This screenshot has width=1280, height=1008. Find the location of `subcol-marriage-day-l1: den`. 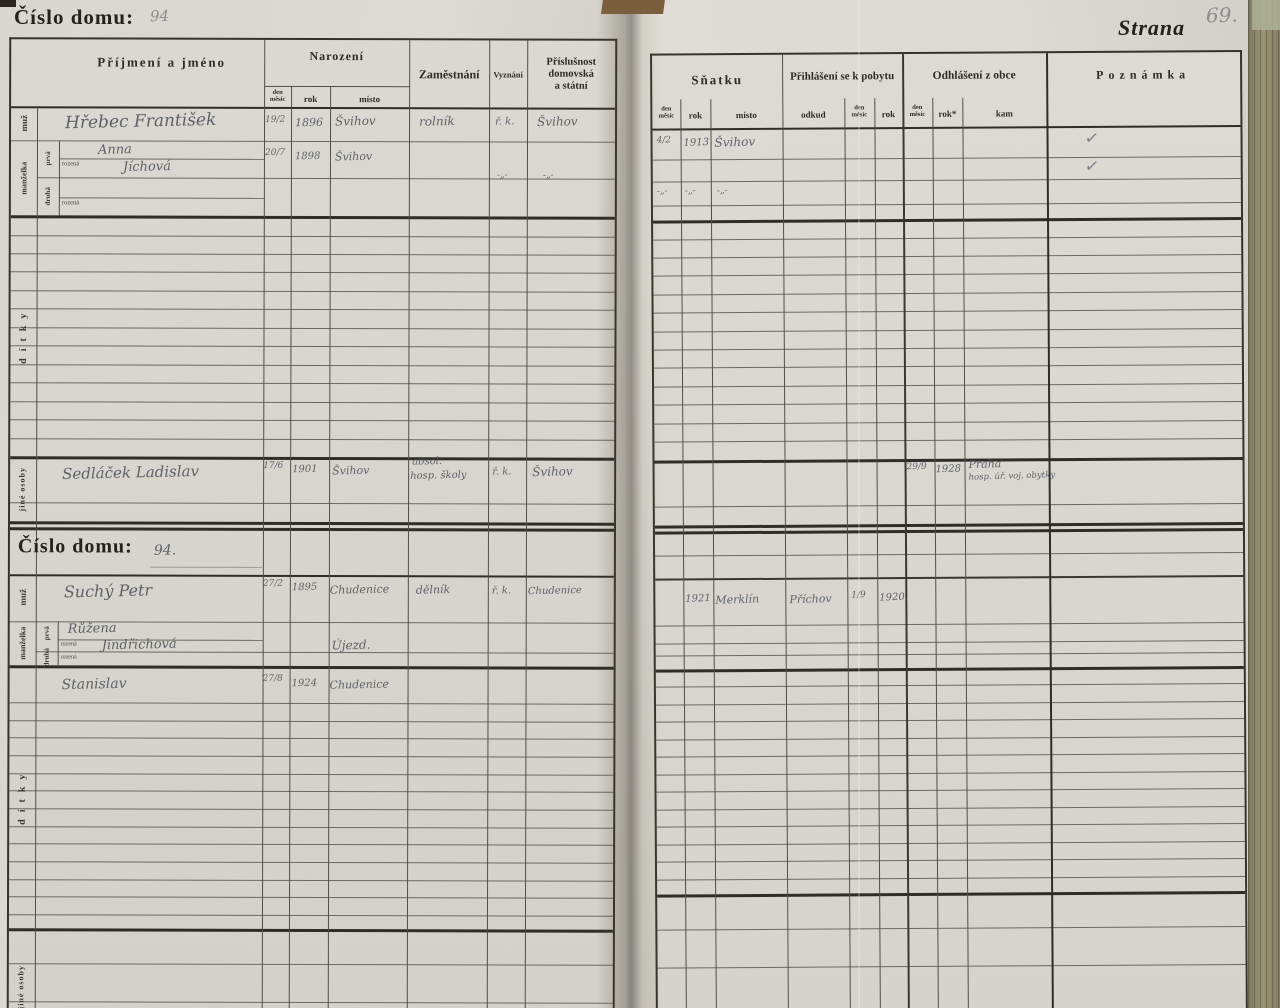

subcol-marriage-day-l1: den is located at coordinates (666, 109).